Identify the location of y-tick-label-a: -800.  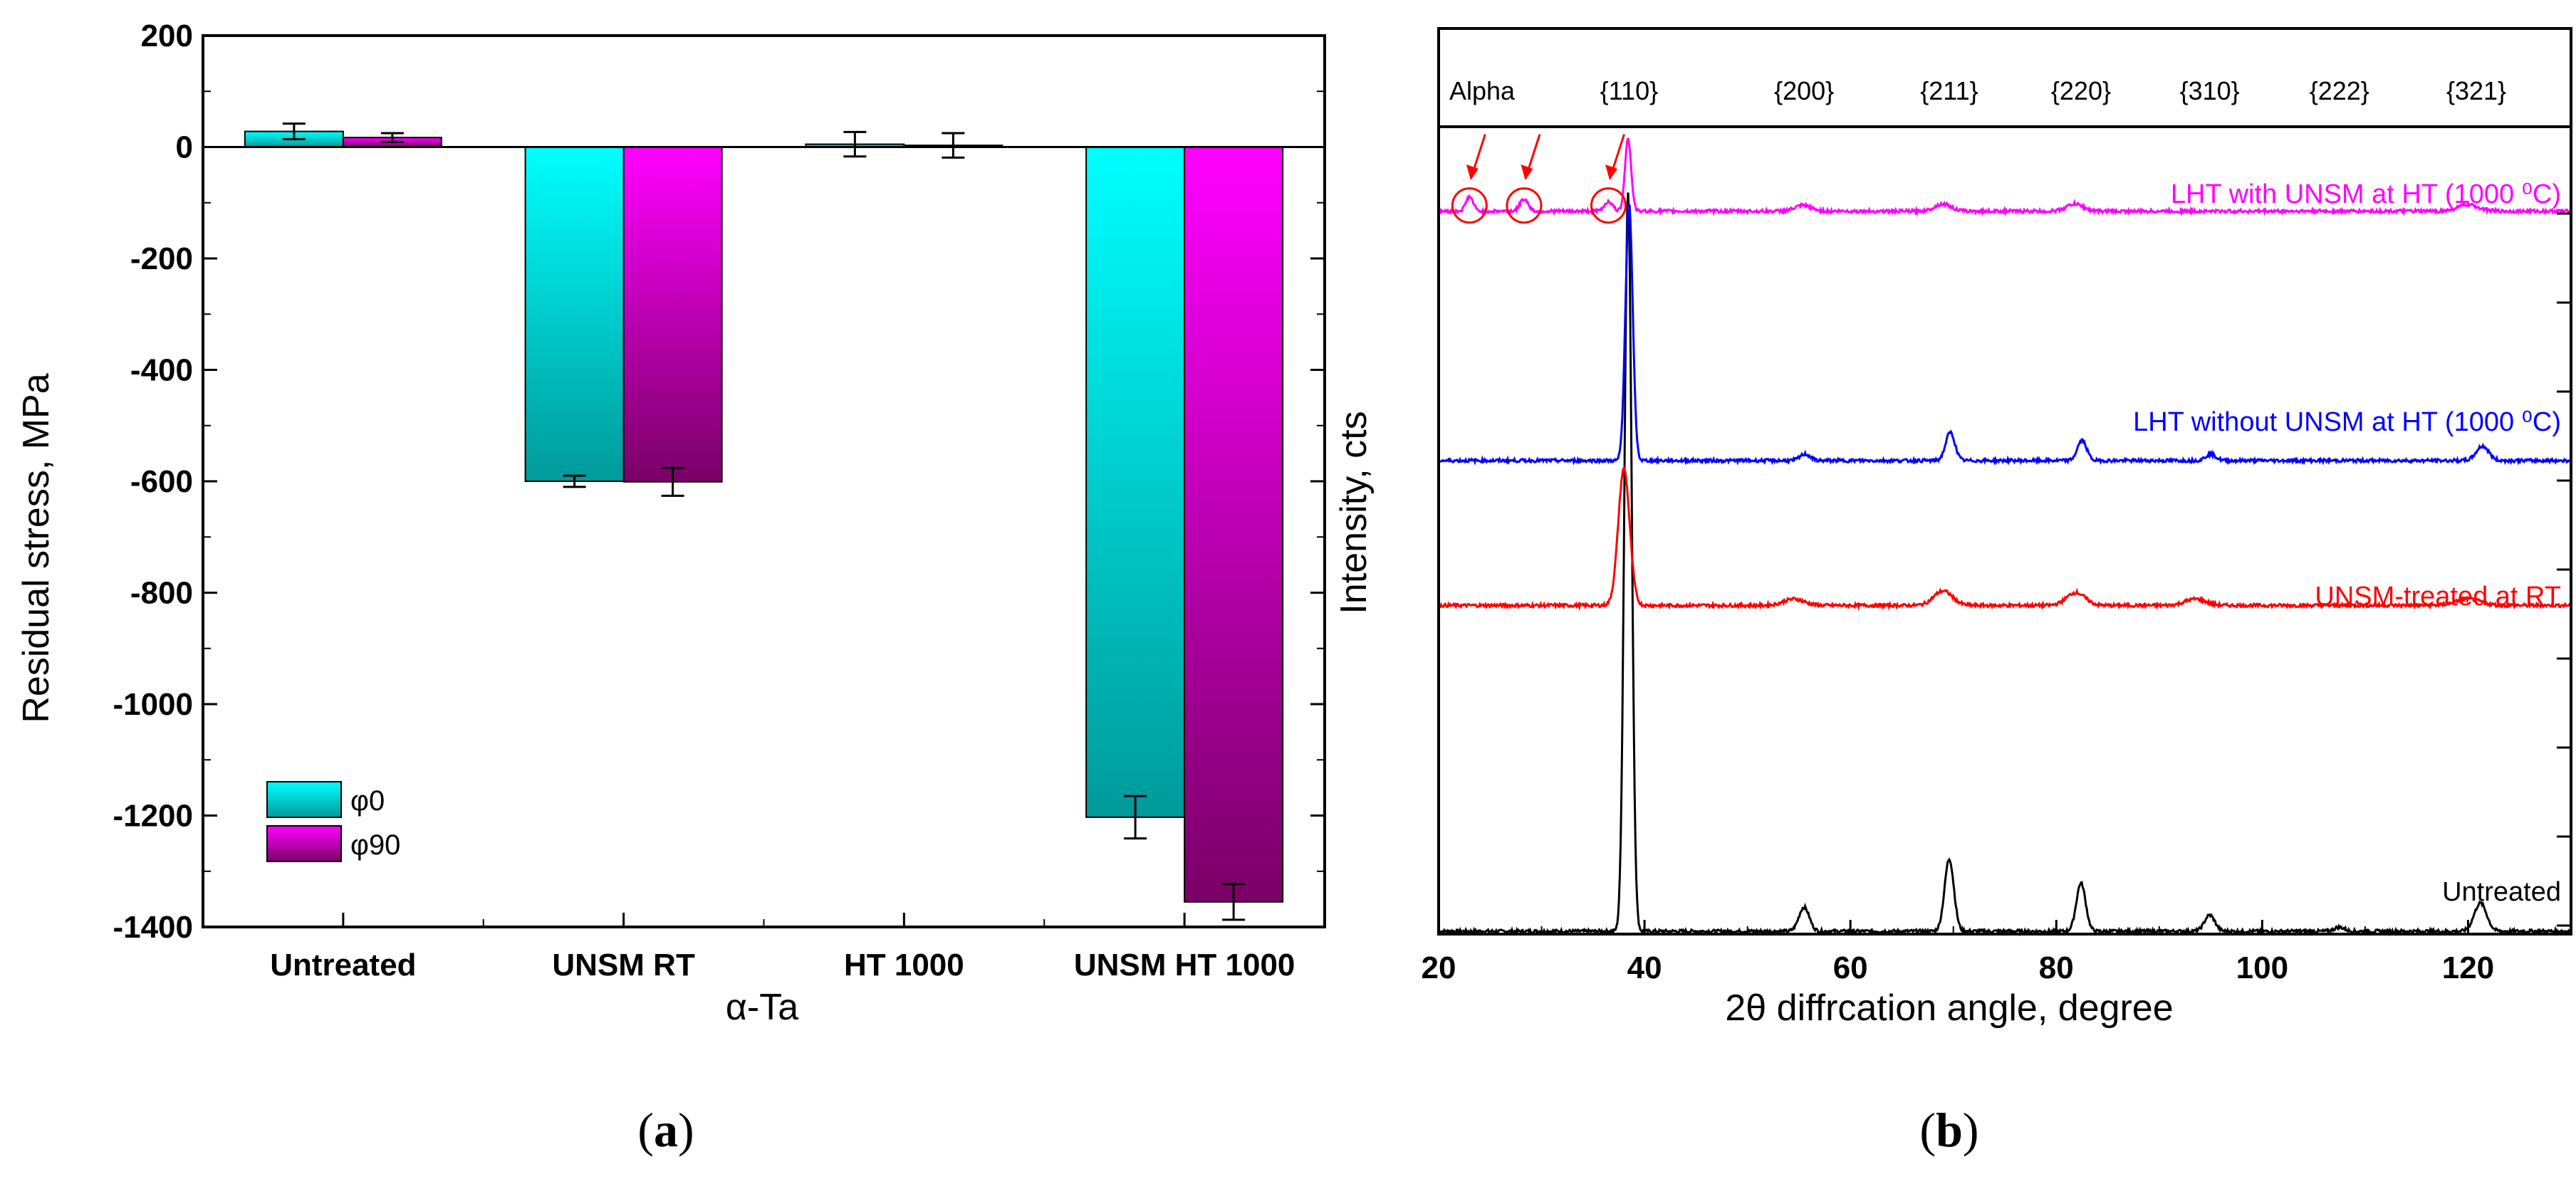
(161, 593).